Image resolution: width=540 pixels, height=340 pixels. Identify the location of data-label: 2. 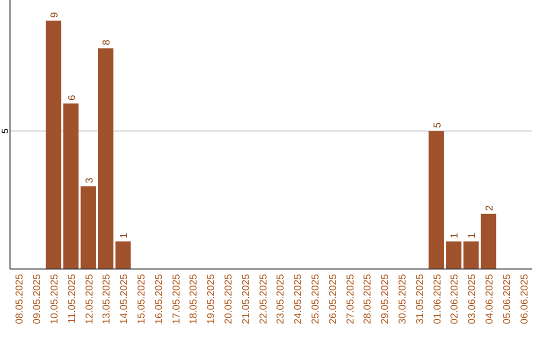
(490, 207).